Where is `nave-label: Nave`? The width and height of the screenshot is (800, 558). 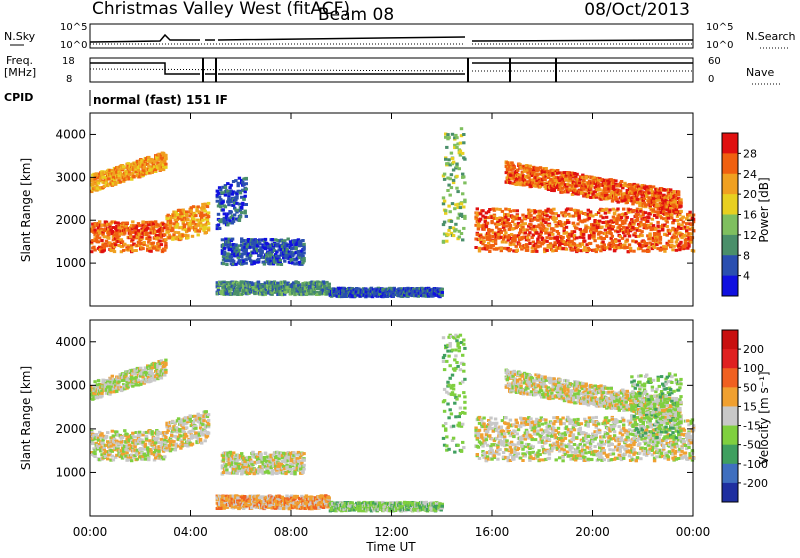 nave-label: Nave is located at coordinates (760, 72).